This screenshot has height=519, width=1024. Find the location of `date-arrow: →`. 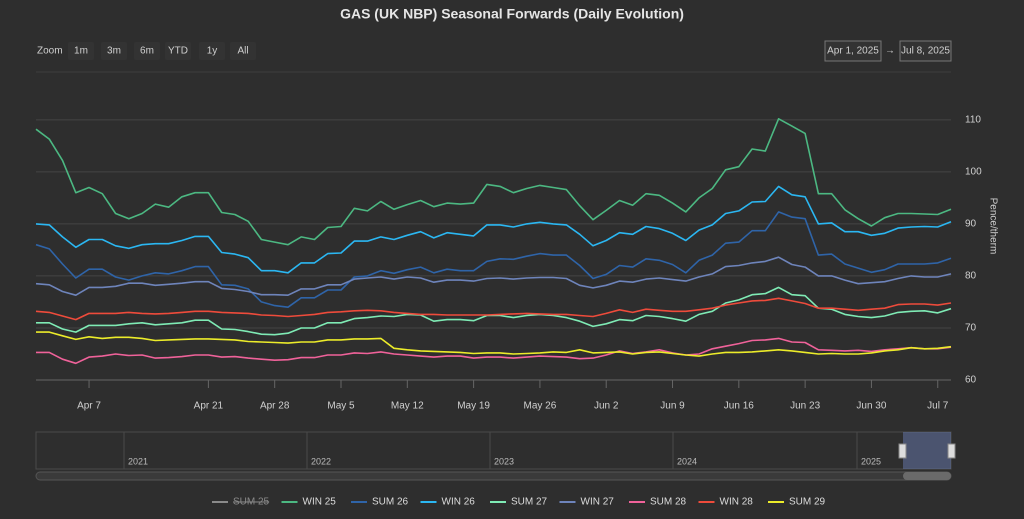

date-arrow: → is located at coordinates (890, 51).